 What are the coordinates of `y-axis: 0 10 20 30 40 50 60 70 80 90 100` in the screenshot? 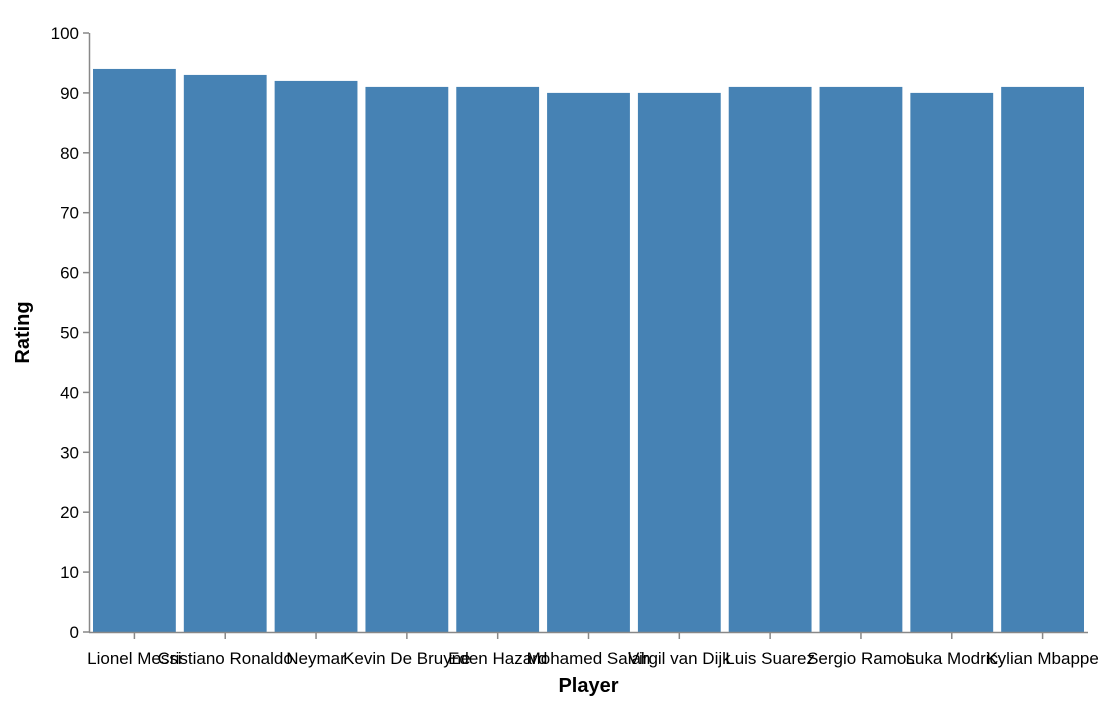 It's located at (71, 333).